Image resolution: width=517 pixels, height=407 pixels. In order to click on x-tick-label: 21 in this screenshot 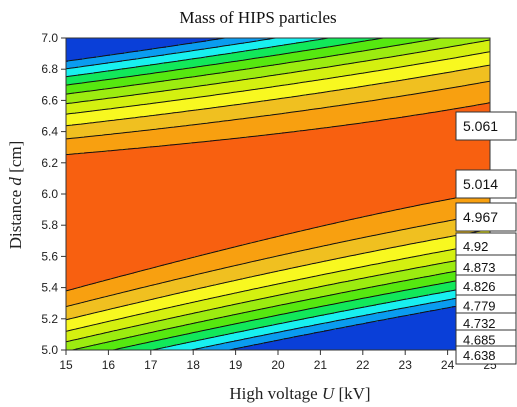, I will do `click(321, 365)`.